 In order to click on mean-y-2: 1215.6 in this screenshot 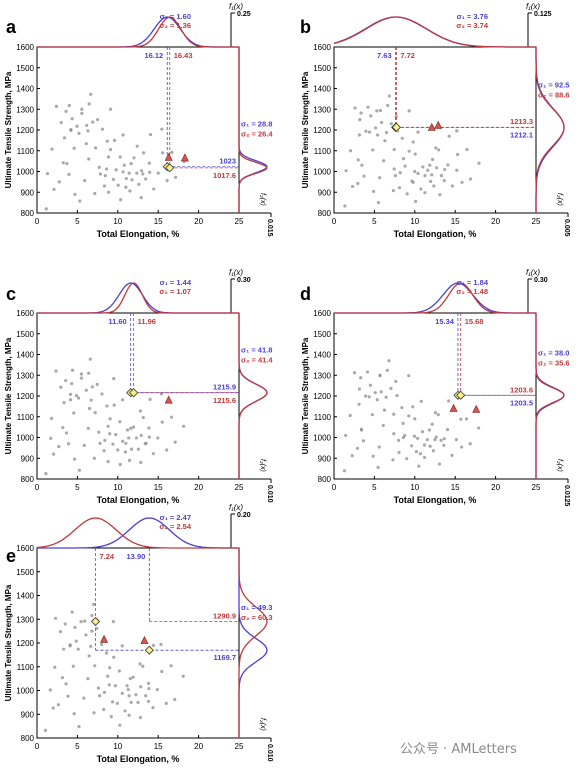, I will do `click(224, 400)`.